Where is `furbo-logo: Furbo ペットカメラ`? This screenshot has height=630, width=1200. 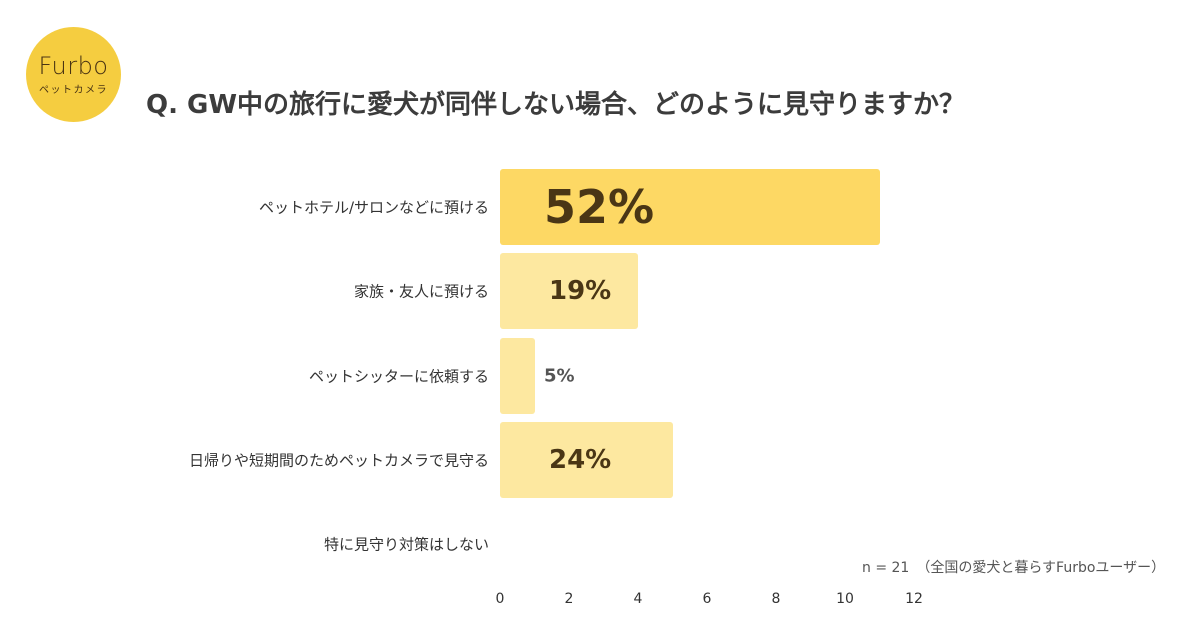
furbo-logo: Furbo ペットカメラ is located at coordinates (73, 74).